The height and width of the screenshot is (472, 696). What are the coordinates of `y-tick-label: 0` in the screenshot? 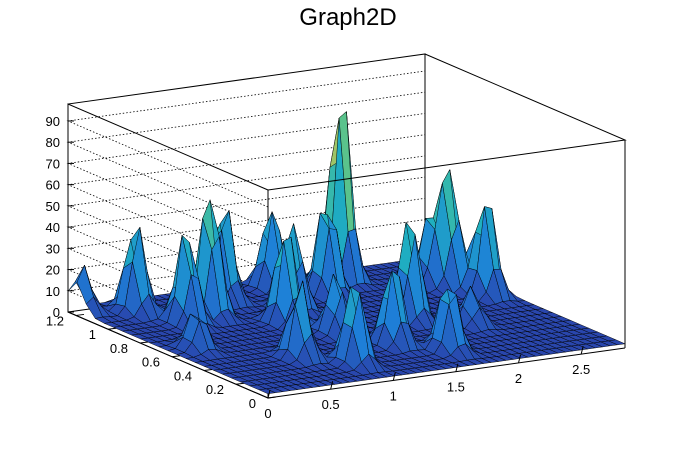 It's located at (252, 403).